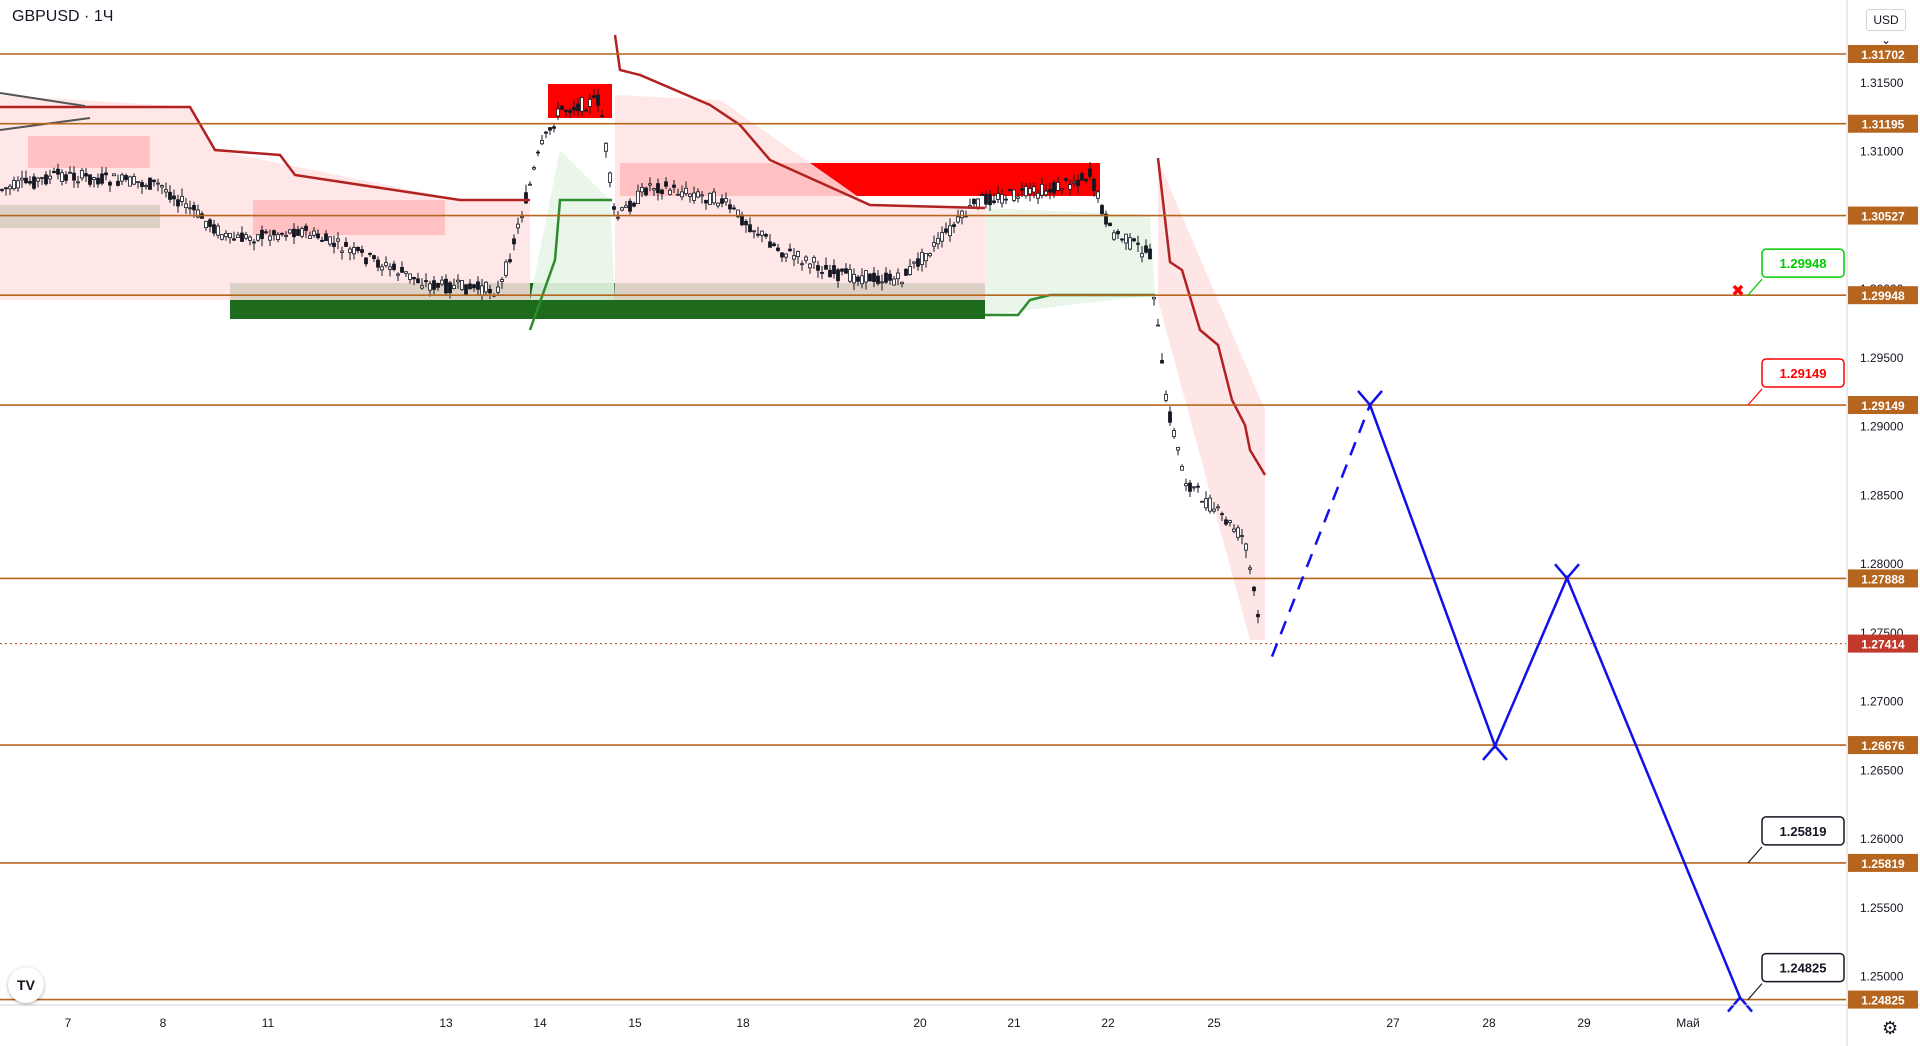 This screenshot has width=1920, height=1046. Describe the element at coordinates (1882, 839) in the screenshot. I see `price-tick-label: 1.26000` at that location.